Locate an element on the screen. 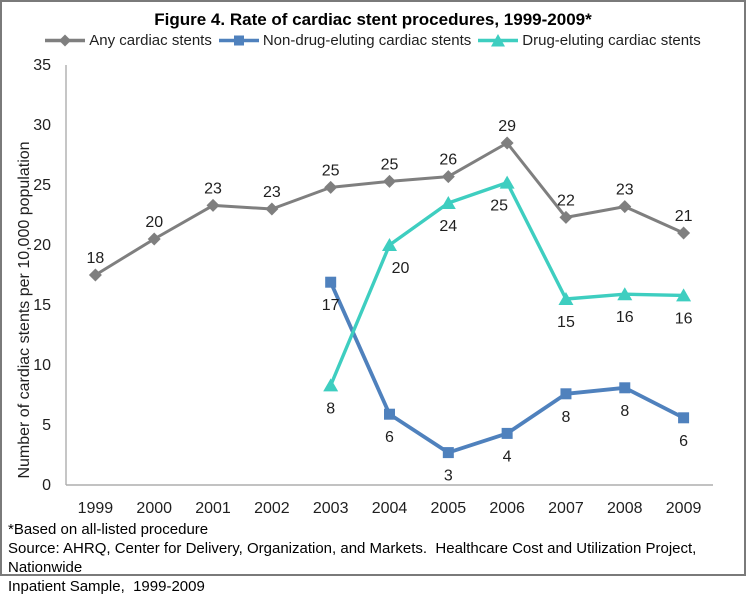 This screenshot has height=596, width=746. marker-drug-eluting-cardiac-stents-2008 is located at coordinates (625, 294).